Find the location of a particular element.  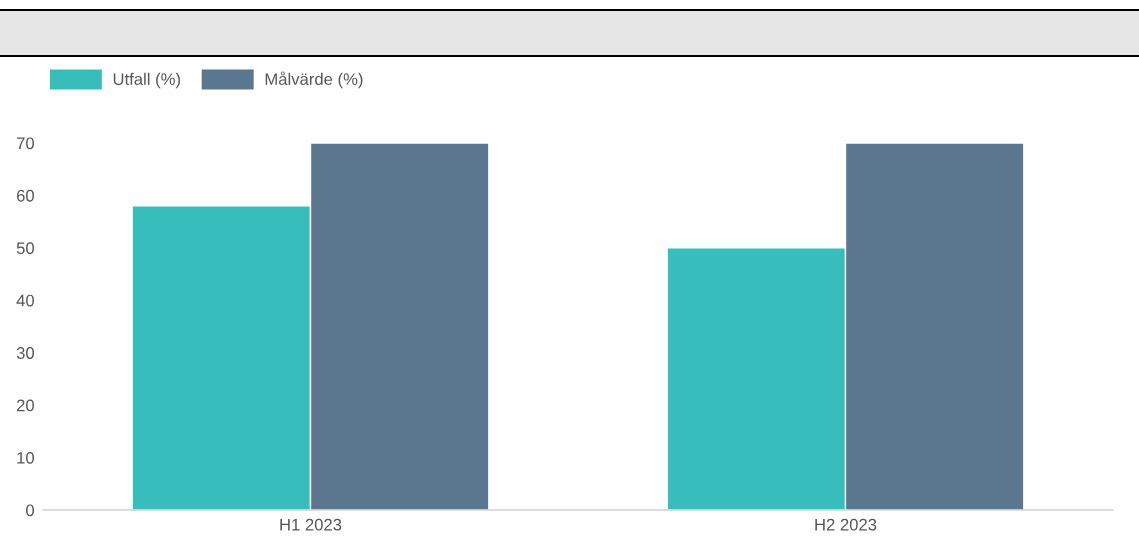

legend-label: Utfall (%) is located at coordinates (146, 80).